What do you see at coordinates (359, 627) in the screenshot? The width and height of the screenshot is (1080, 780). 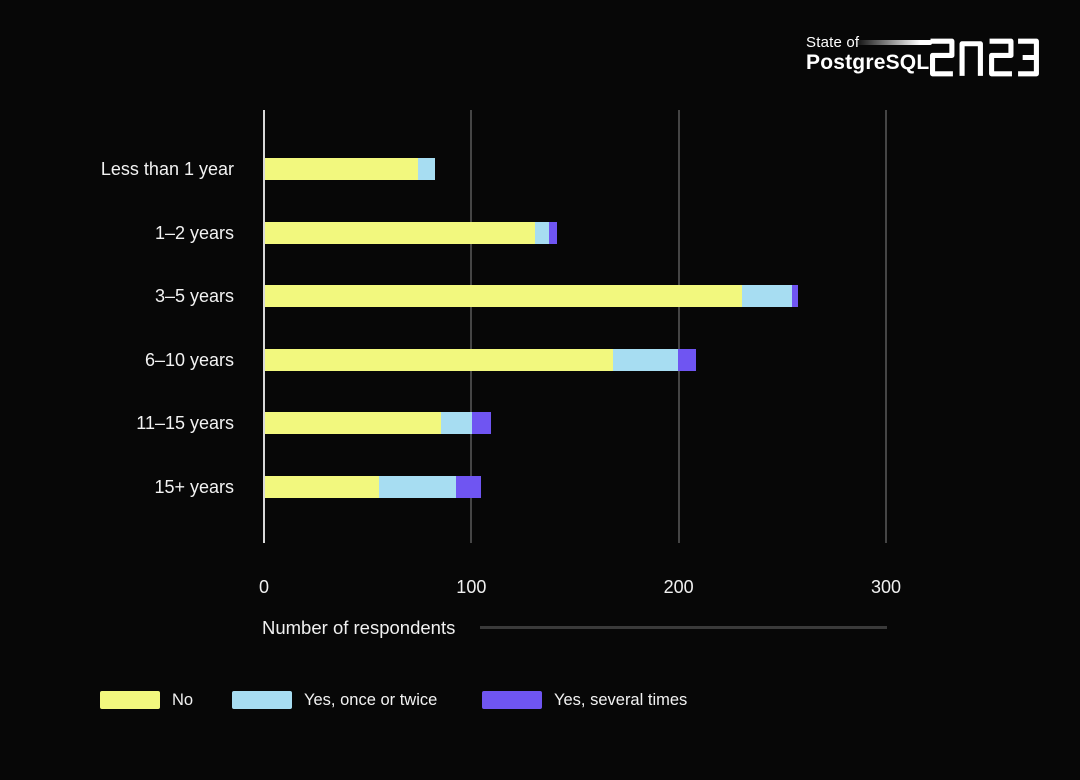 I see `x-axis-title: Number of respondents` at bounding box center [359, 627].